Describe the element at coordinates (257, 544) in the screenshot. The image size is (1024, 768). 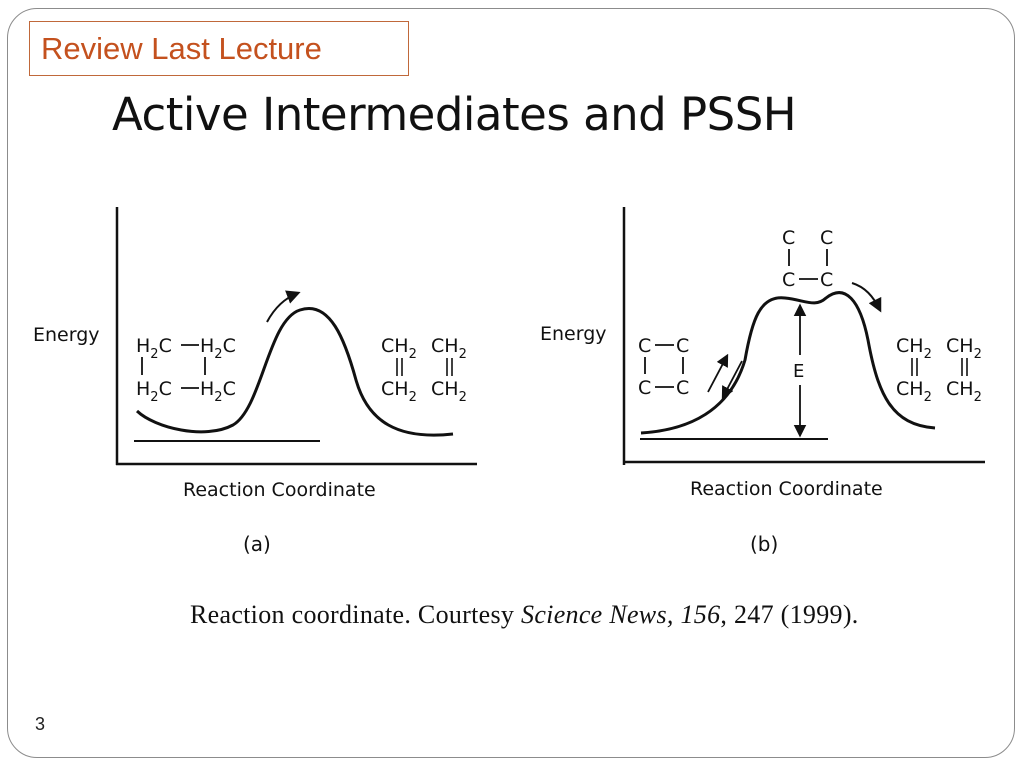
I see `panel-a-label: (a)` at that location.